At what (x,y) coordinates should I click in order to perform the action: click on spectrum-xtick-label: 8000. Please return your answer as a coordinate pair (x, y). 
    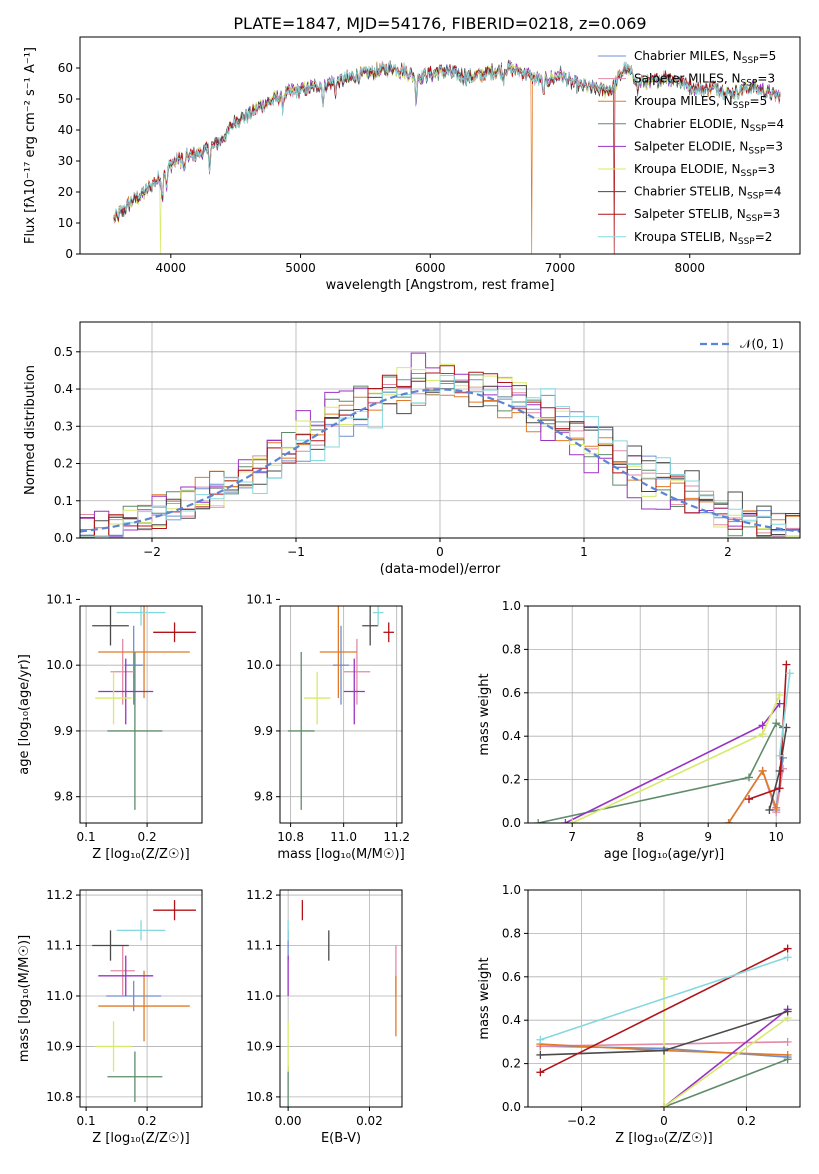
    Looking at the image, I should click on (689, 268).